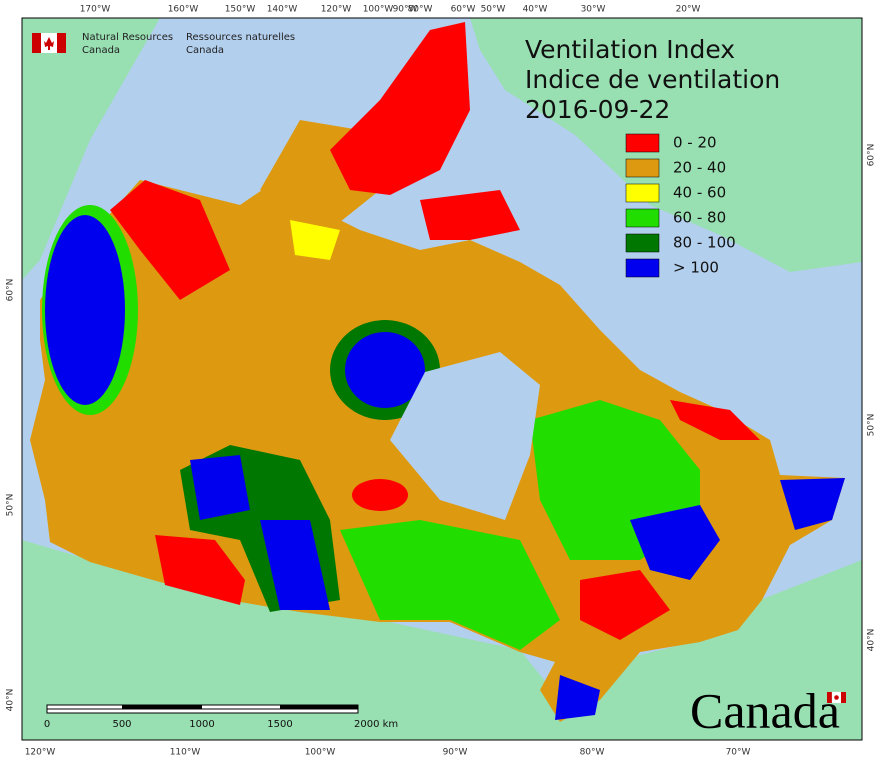 The width and height of the screenshot is (880, 760). Describe the element at coordinates (699, 193) in the screenshot. I see `legend-label: 40 - 60` at that location.